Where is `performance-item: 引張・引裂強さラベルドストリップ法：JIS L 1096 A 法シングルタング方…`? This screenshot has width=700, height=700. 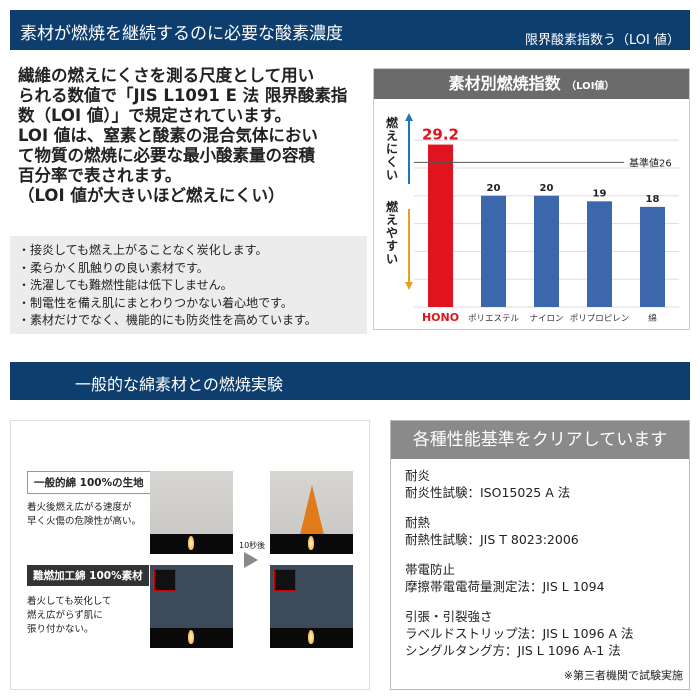 performance-item: 引張・引裂強さラベルドストリップ法：JIS L 1096 A 法シングルタング方… is located at coordinates (540, 633).